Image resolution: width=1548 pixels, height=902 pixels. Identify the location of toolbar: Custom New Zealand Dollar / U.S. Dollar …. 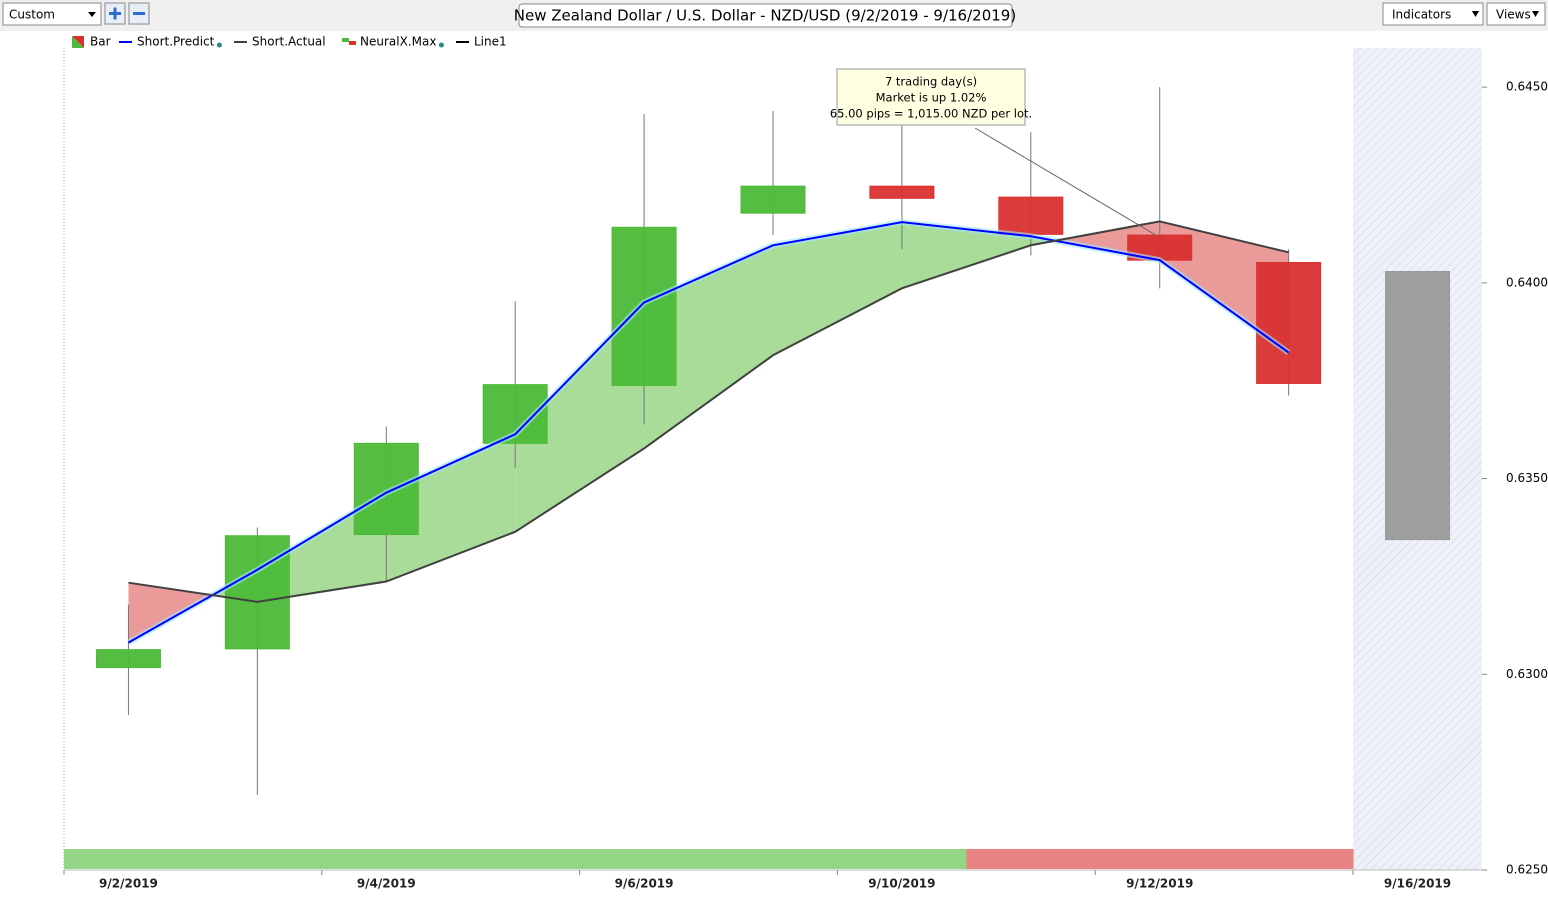
(774, 15).